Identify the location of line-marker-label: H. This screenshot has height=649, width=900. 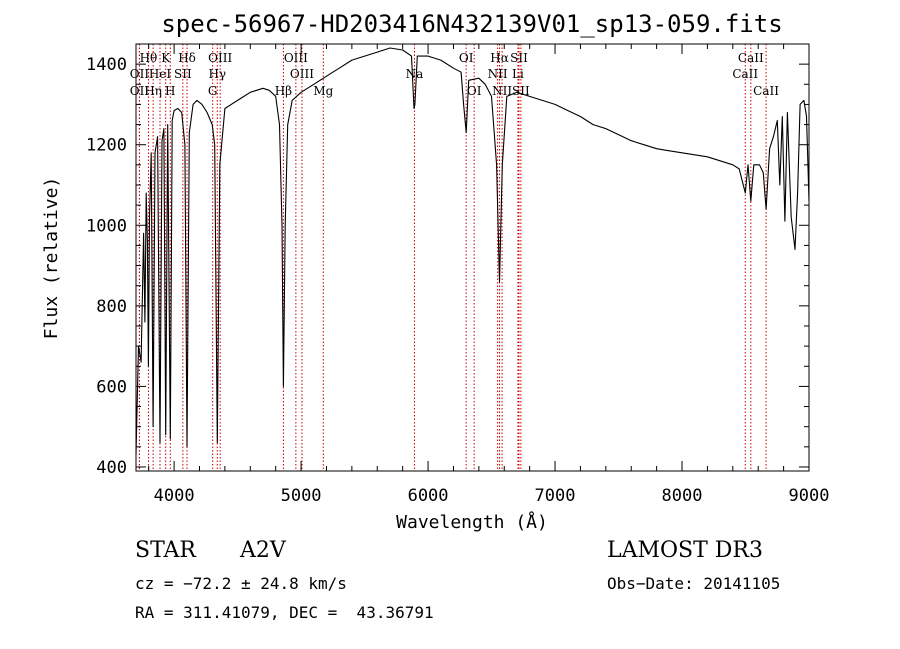
(170, 91).